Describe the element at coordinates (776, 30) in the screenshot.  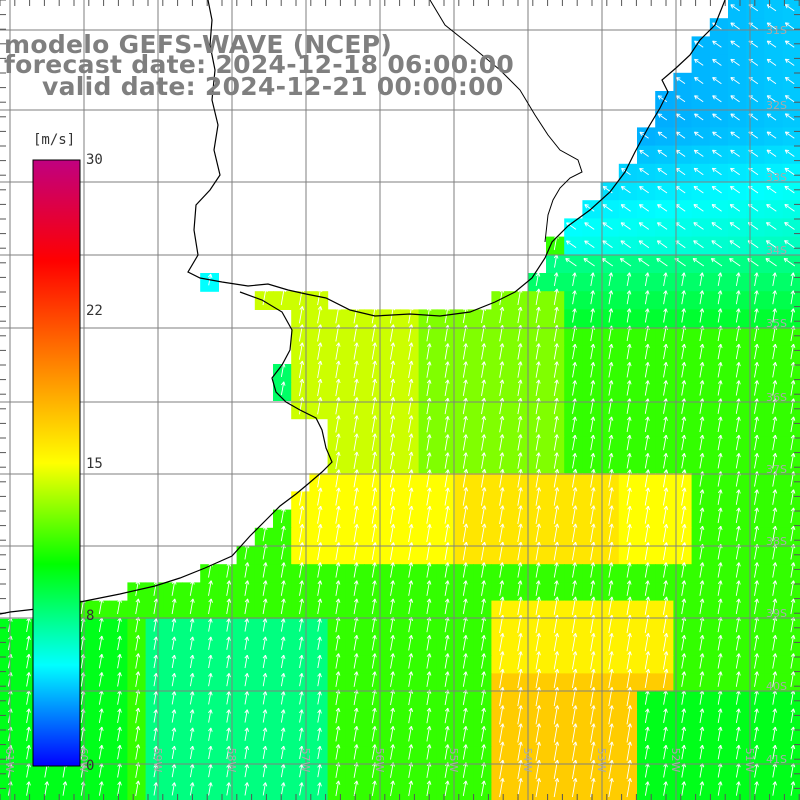
I see `lat-label: 31S` at that location.